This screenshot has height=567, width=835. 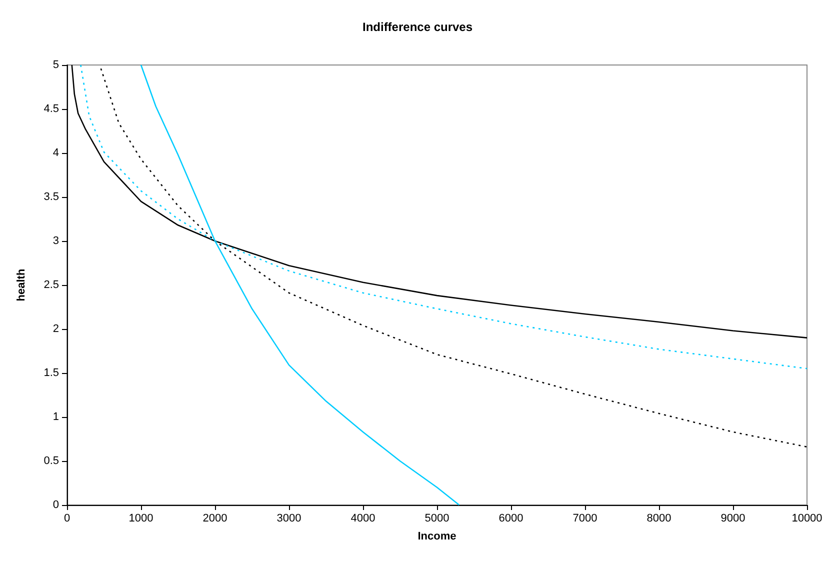 What do you see at coordinates (55, 65) in the screenshot?
I see `y-tick-label: 5` at bounding box center [55, 65].